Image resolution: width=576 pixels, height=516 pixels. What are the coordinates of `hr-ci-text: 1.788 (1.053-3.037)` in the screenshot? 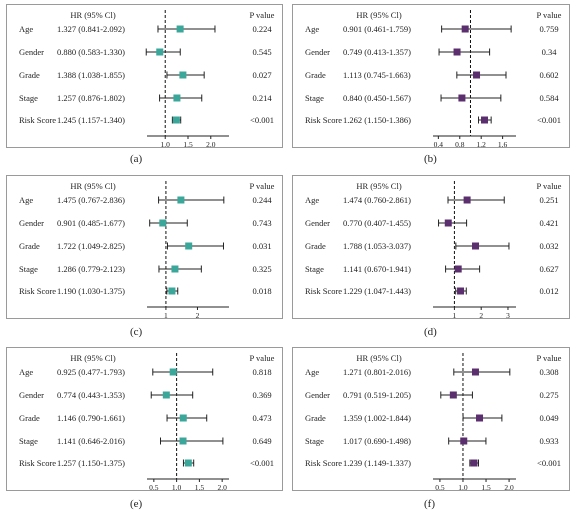 It's located at (377, 246).